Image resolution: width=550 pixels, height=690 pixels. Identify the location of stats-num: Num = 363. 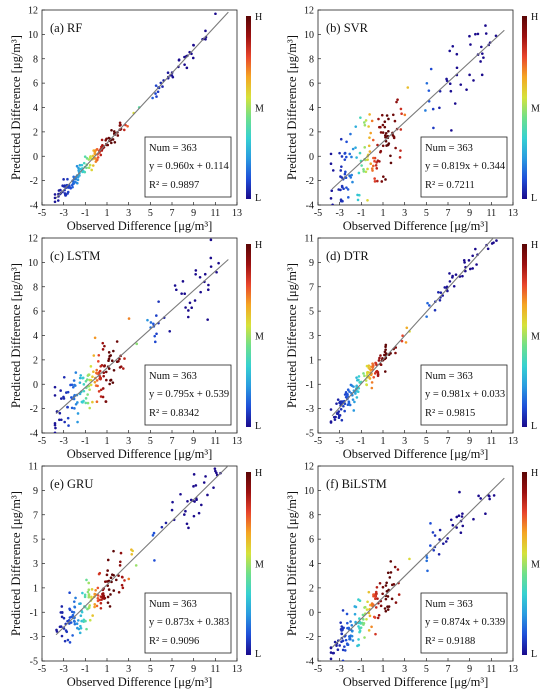
(449, 604).